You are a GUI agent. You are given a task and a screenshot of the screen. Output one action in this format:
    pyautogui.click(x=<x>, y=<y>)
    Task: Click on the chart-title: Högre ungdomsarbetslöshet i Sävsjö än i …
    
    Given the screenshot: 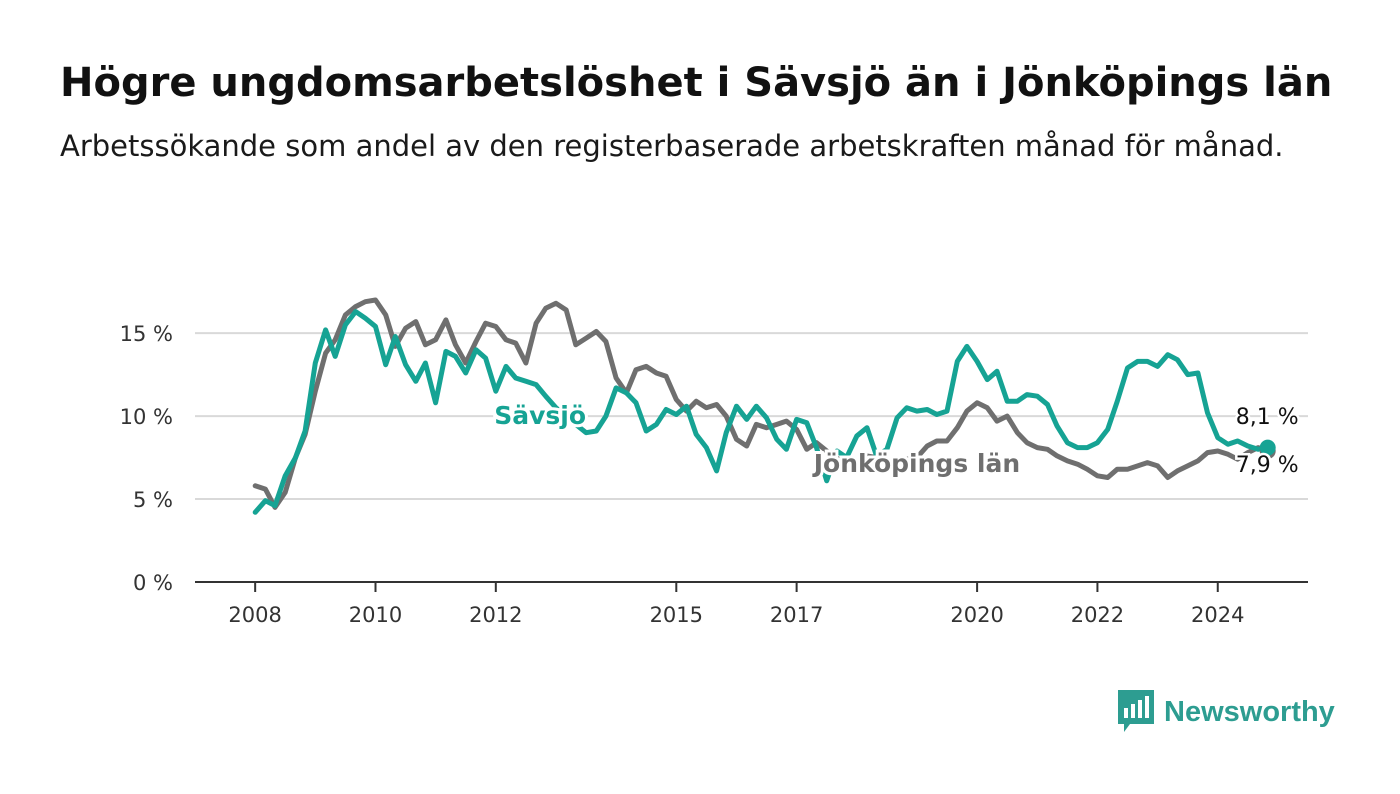 What is the action you would take?
    pyautogui.click(x=696, y=83)
    